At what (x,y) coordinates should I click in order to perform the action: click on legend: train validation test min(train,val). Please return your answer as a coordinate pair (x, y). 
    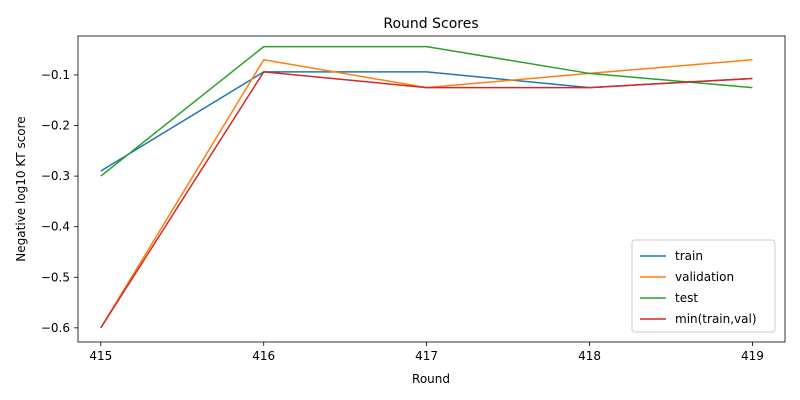
    Looking at the image, I should click on (703, 286).